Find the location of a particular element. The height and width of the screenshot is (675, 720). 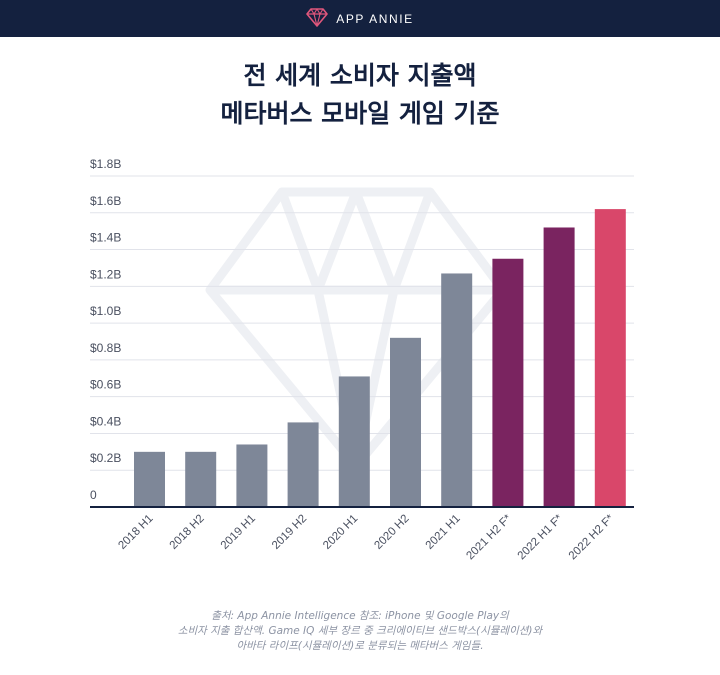

y-tick-label: $1.6B is located at coordinates (105, 201).